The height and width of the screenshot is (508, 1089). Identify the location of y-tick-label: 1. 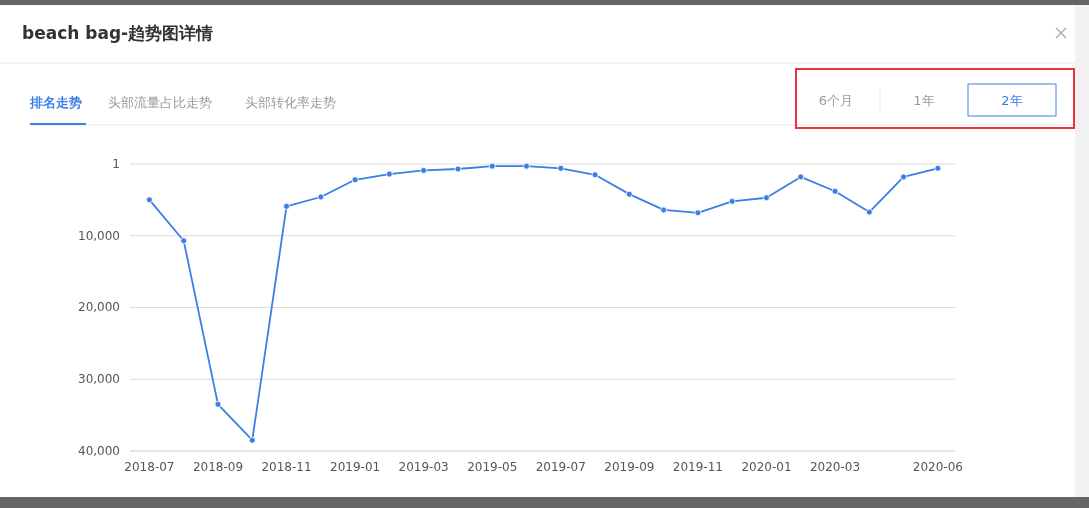
(116, 164).